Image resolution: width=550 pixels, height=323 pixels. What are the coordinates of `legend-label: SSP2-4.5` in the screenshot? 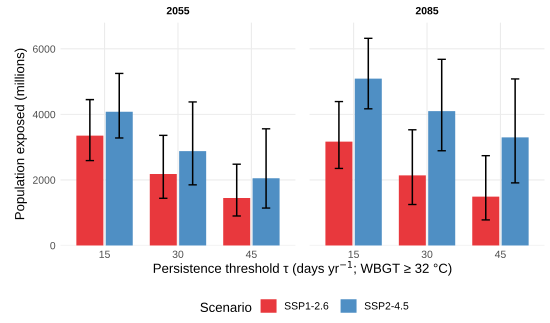 It's located at (386, 306).